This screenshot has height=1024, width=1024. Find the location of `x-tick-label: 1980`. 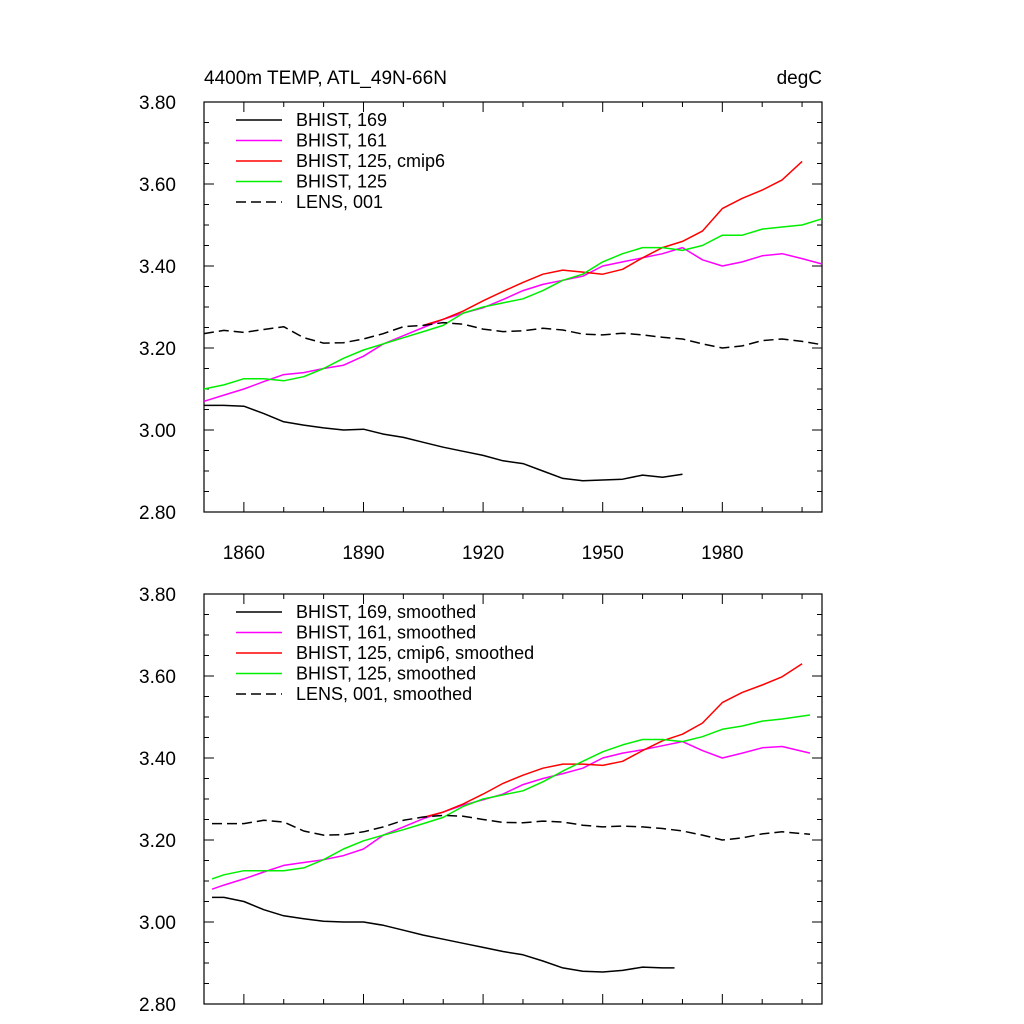

x-tick-label: 1980 is located at coordinates (722, 553).